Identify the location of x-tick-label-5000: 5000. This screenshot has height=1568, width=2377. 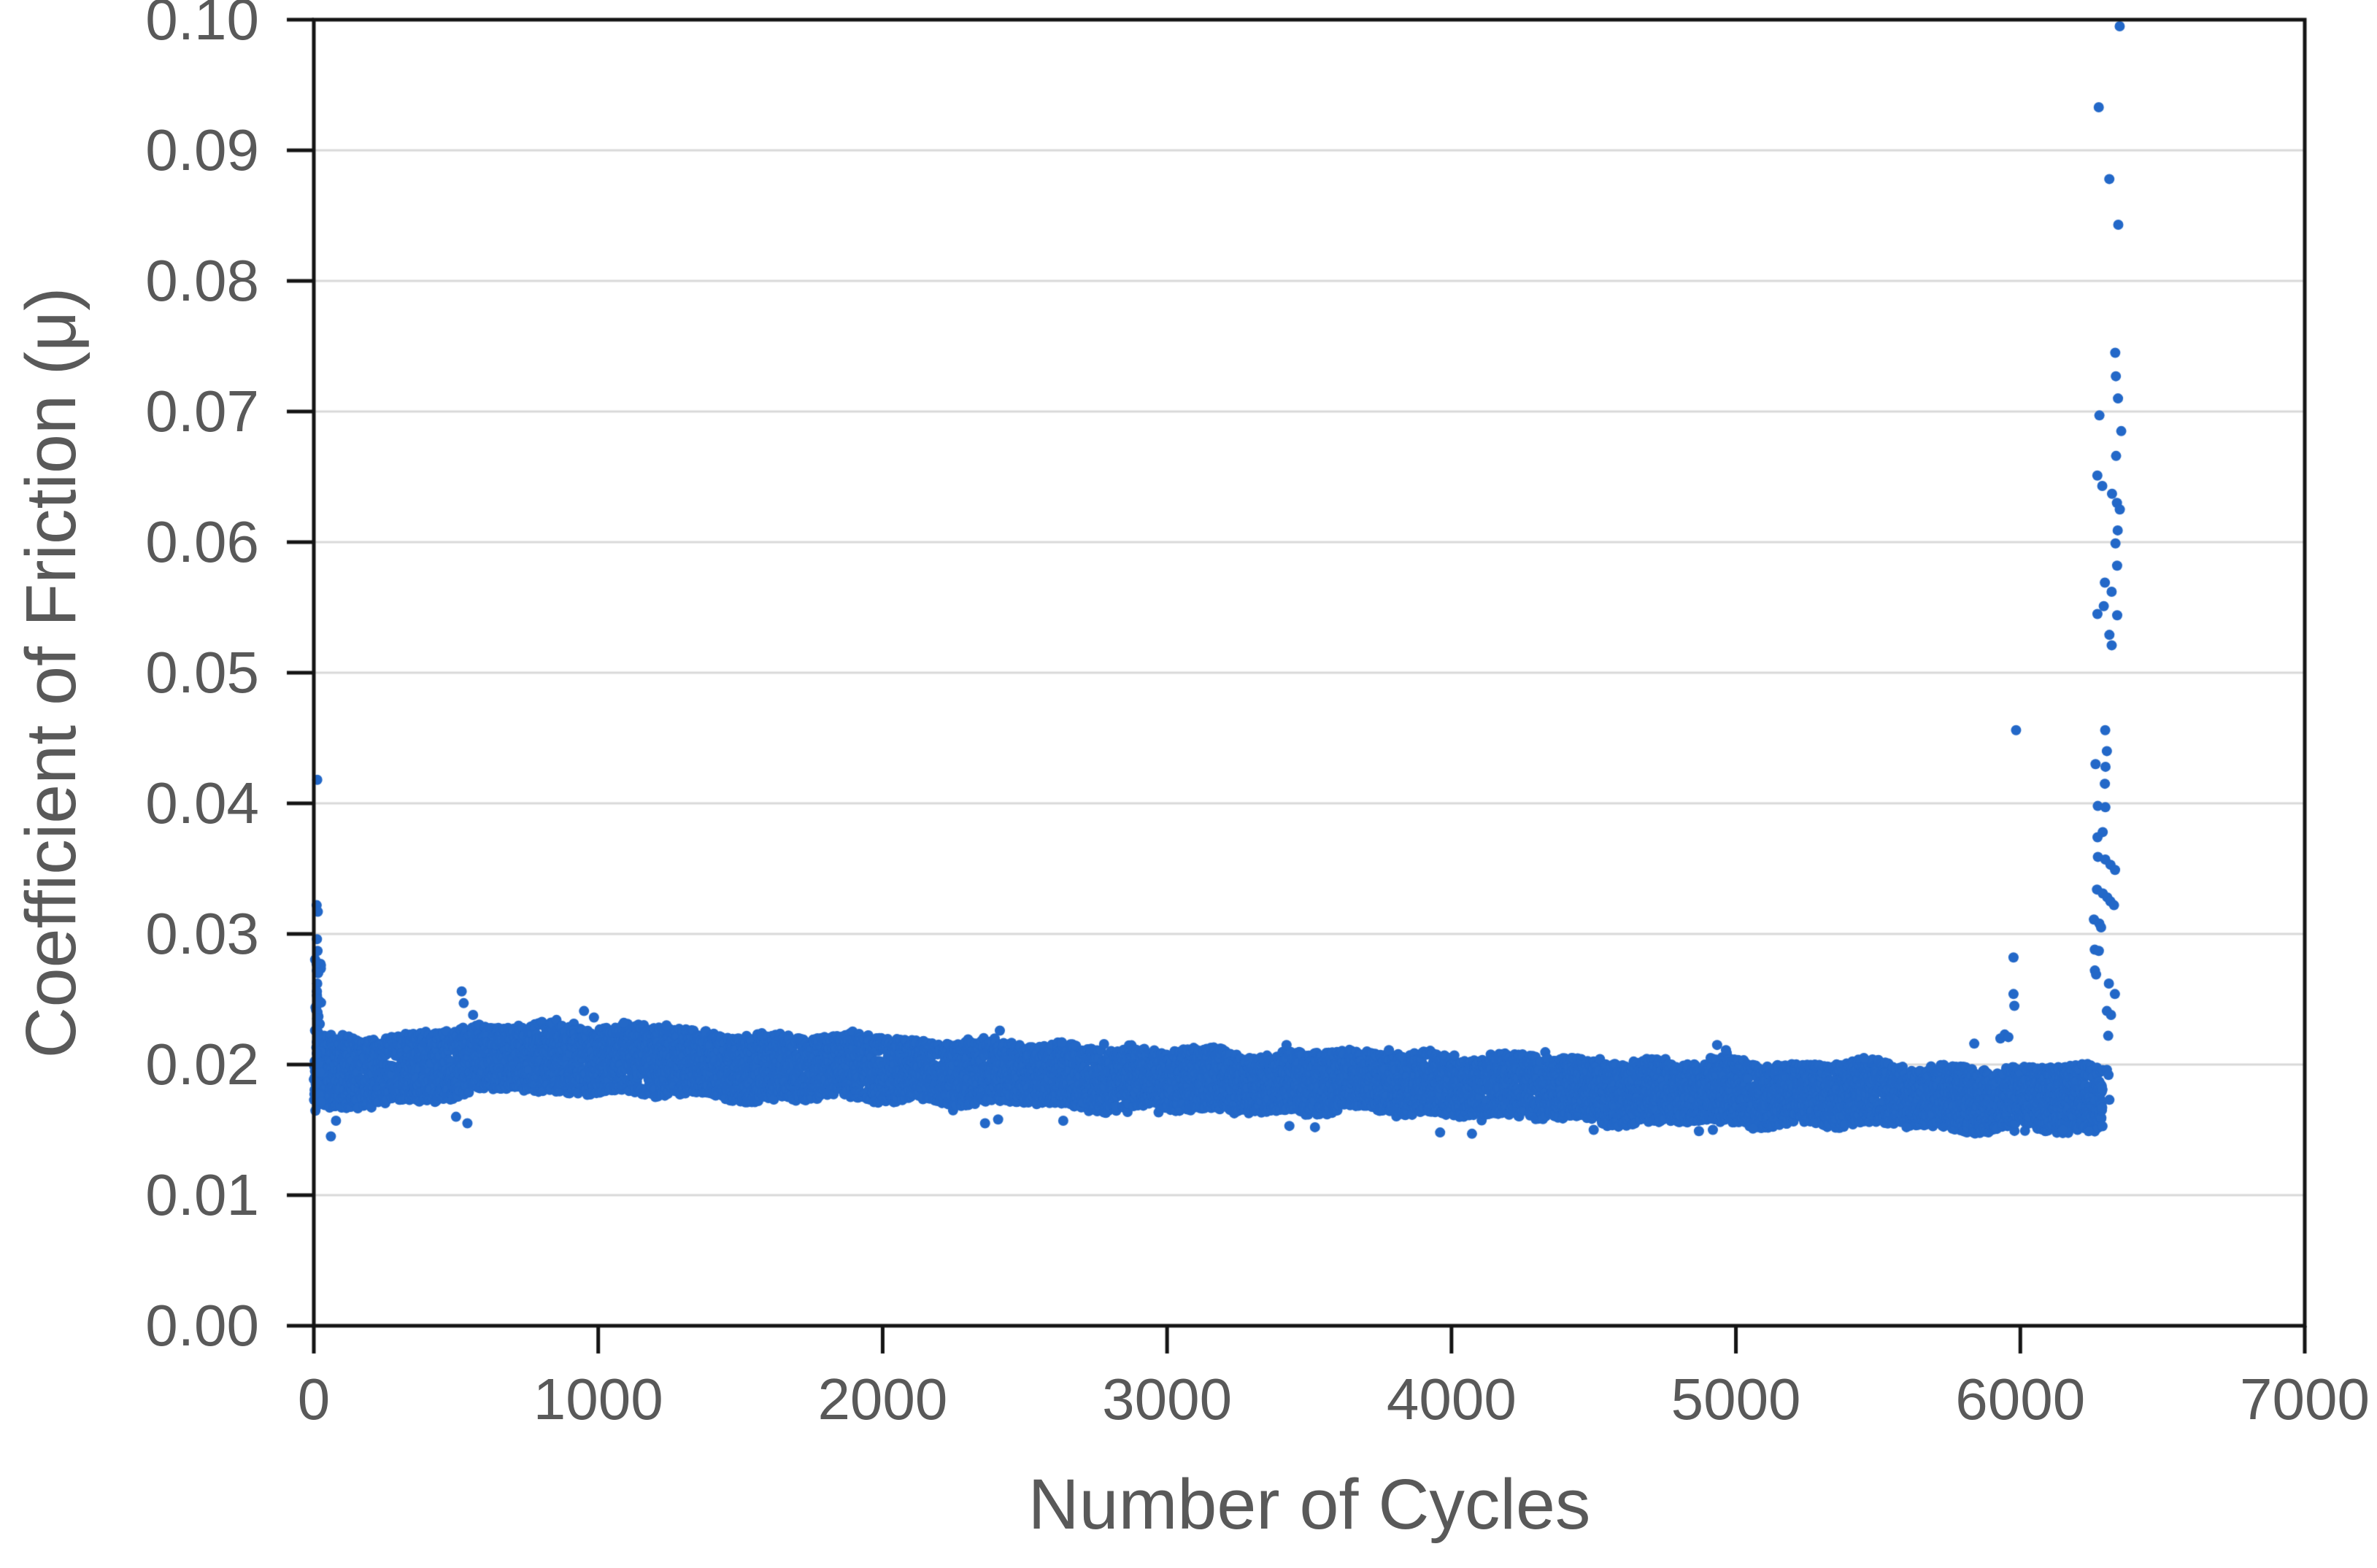
(1736, 1399).